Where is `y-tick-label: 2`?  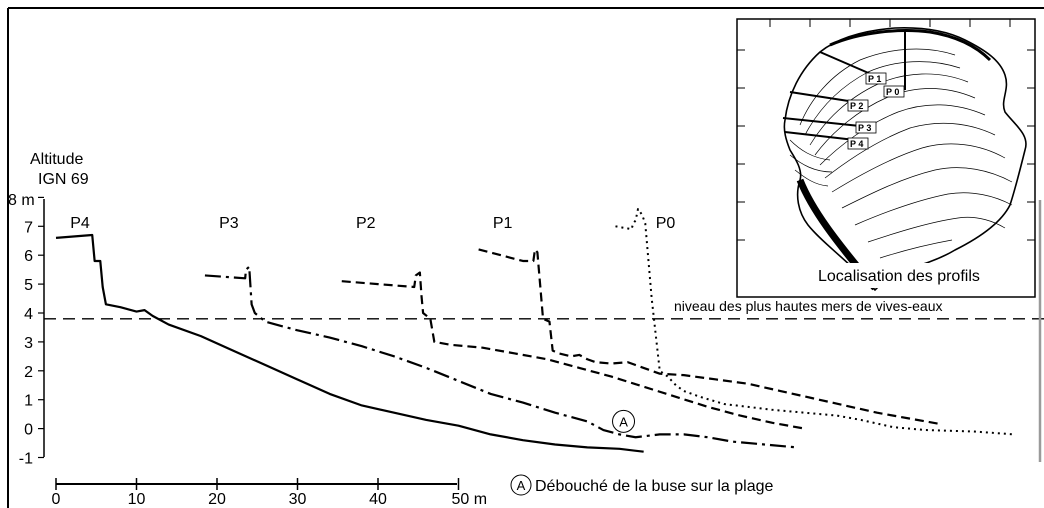
y-tick-label: 2 is located at coordinates (28, 372).